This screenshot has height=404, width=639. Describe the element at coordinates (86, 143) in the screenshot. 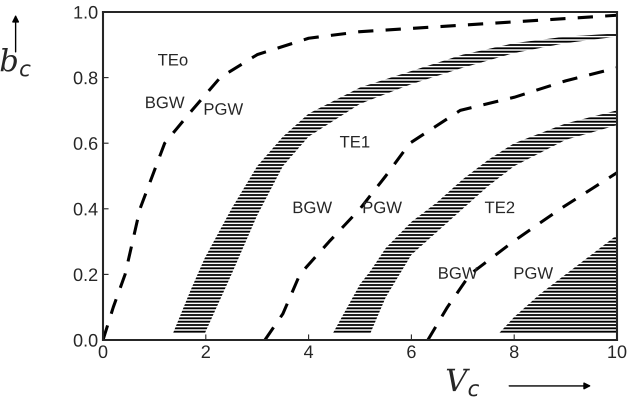

I see `y-tick-label: 0.6` at that location.